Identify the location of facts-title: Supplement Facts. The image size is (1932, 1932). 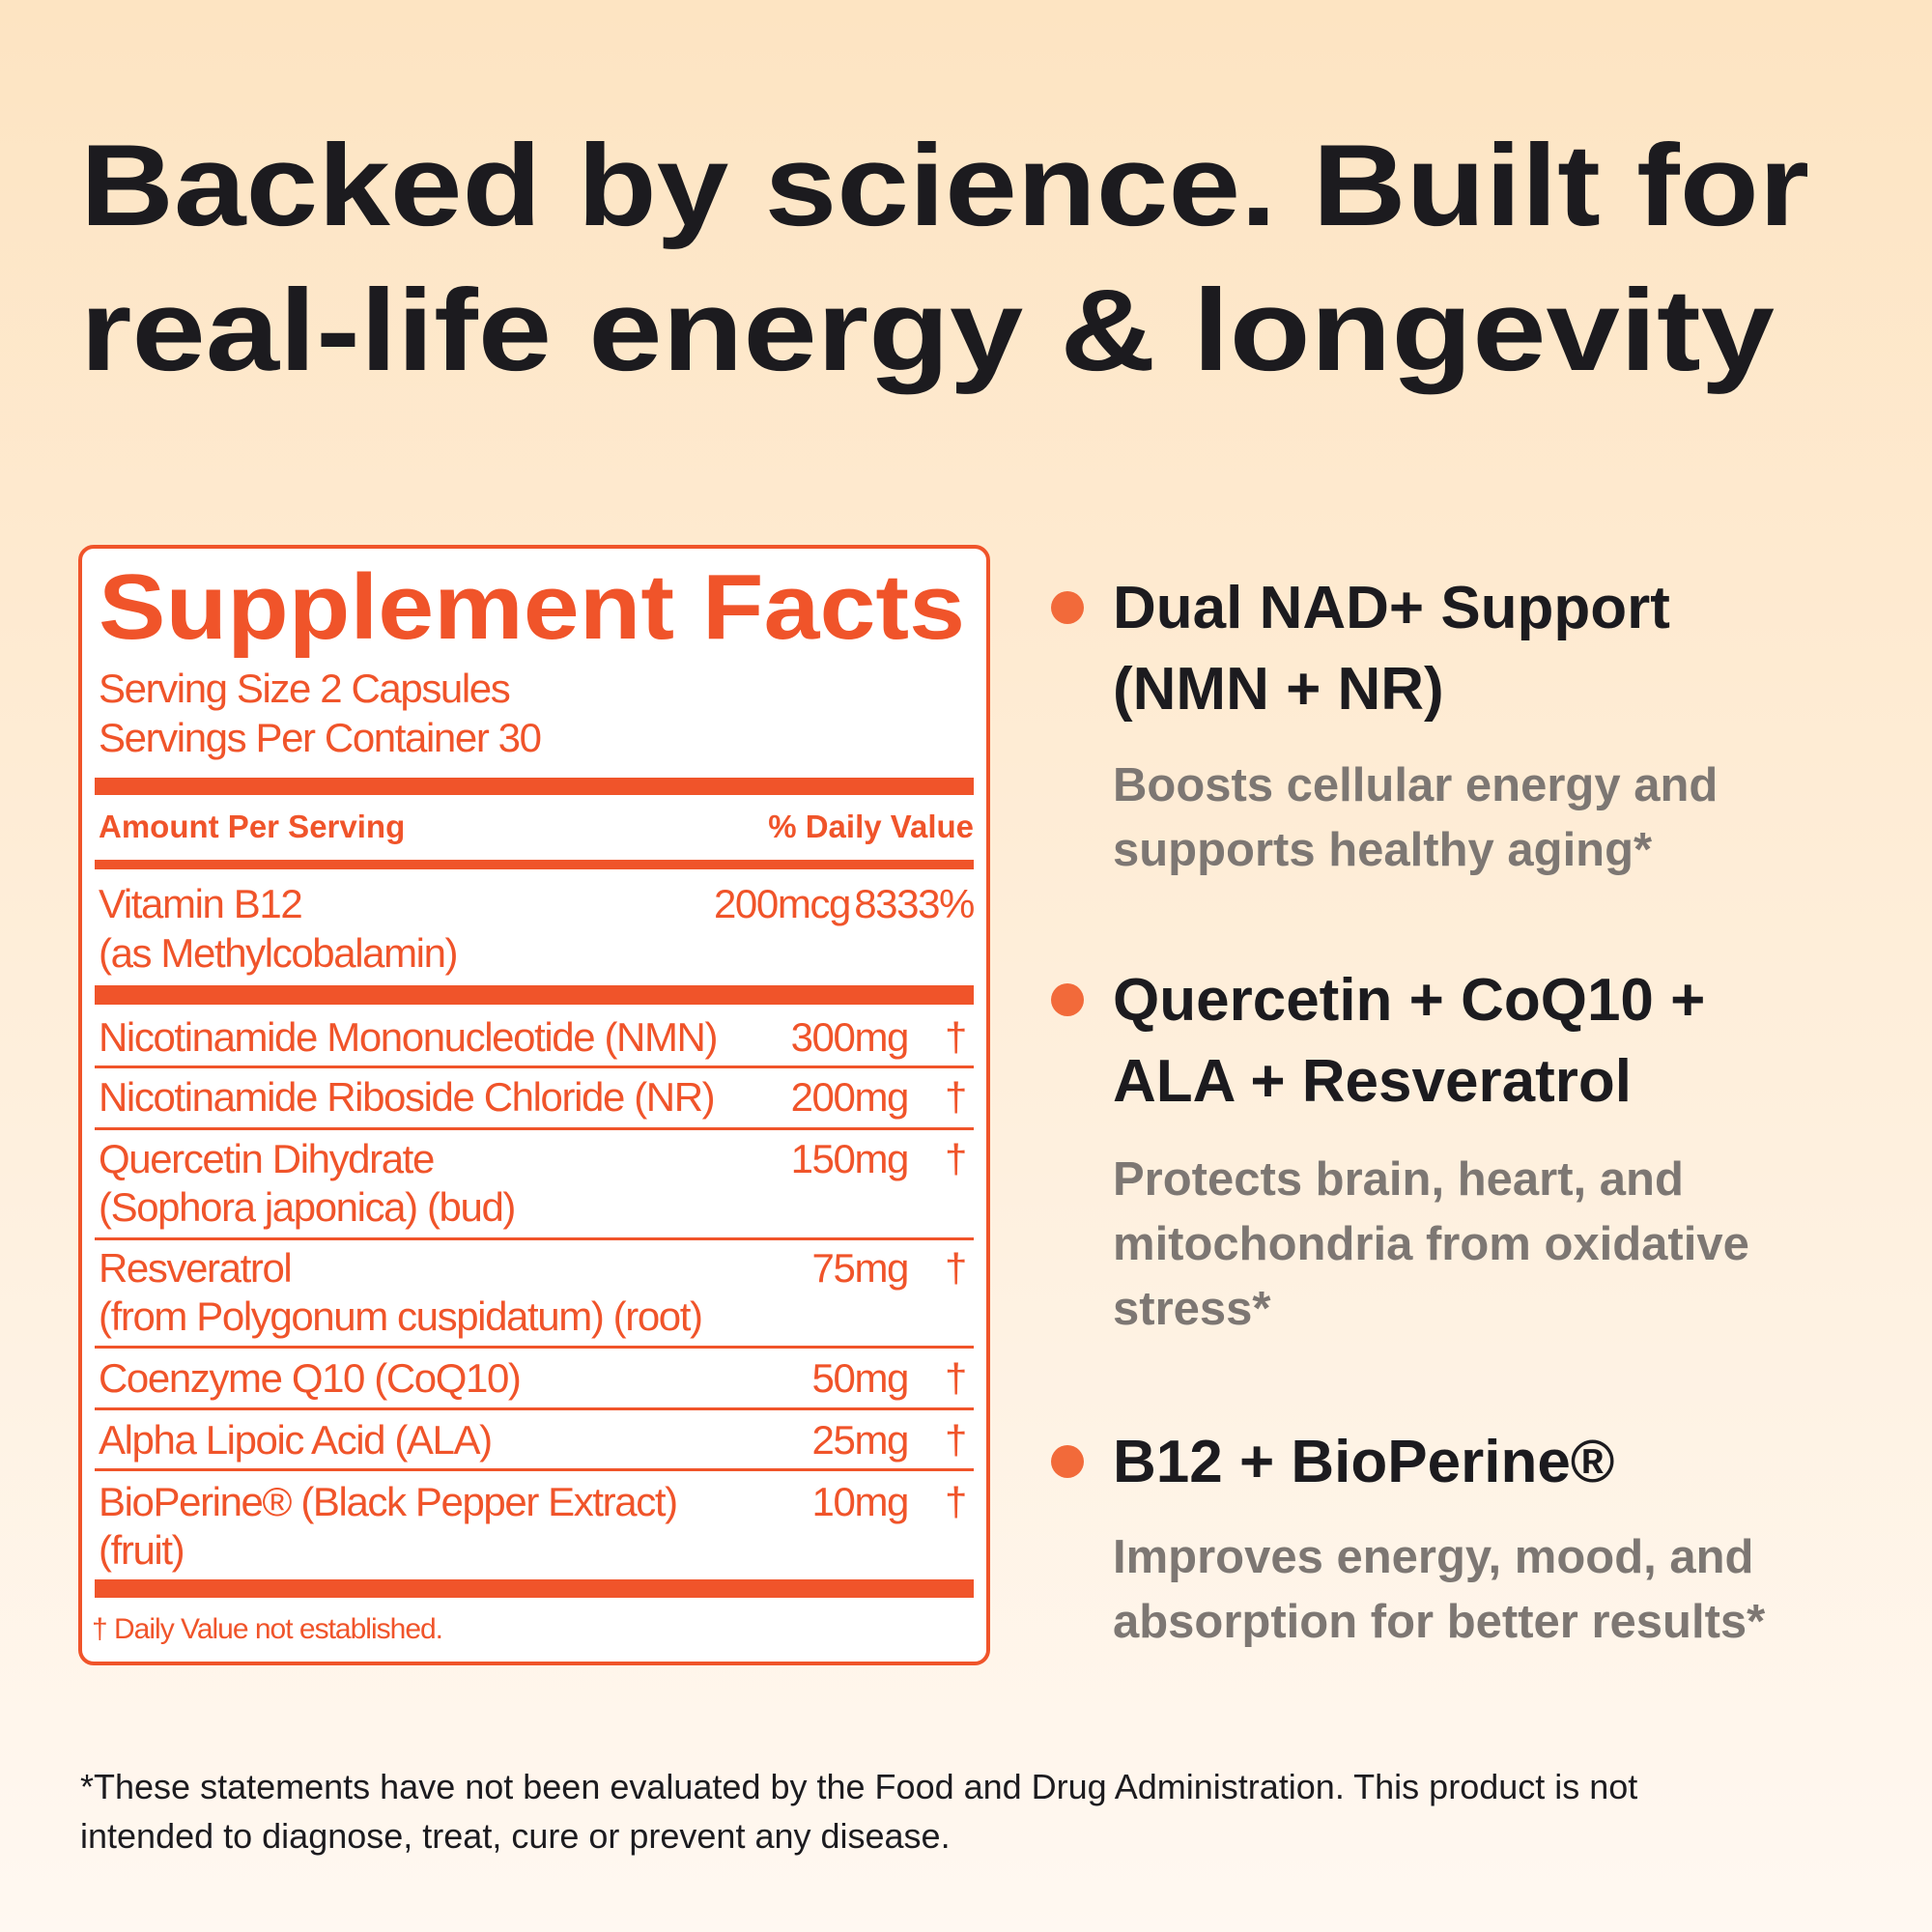
(532, 607).